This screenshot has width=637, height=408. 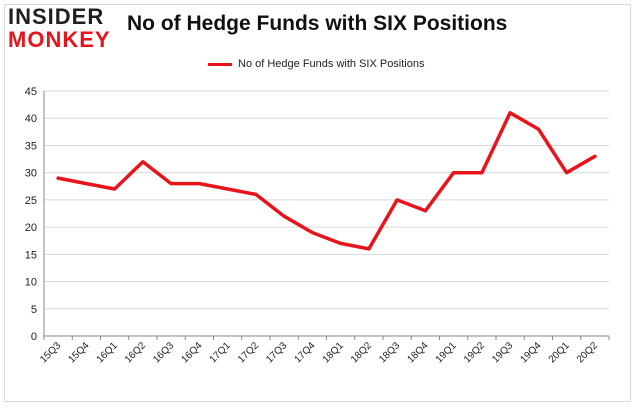 I want to click on x-tick-label: 19Q1, so click(x=446, y=352).